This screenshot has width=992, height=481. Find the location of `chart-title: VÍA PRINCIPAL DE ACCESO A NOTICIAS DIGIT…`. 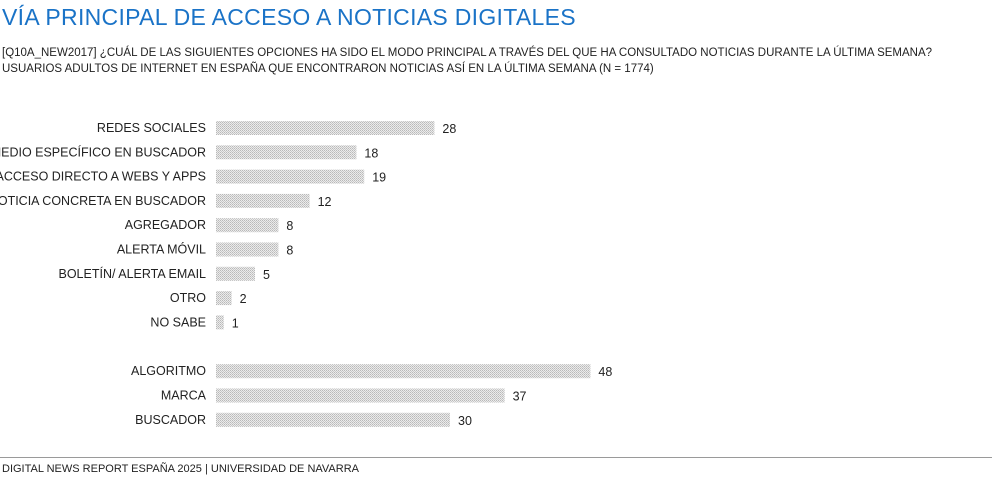

chart-title: VÍA PRINCIPAL DE ACCESO A NOTICIAS DIGIT… is located at coordinates (289, 17).